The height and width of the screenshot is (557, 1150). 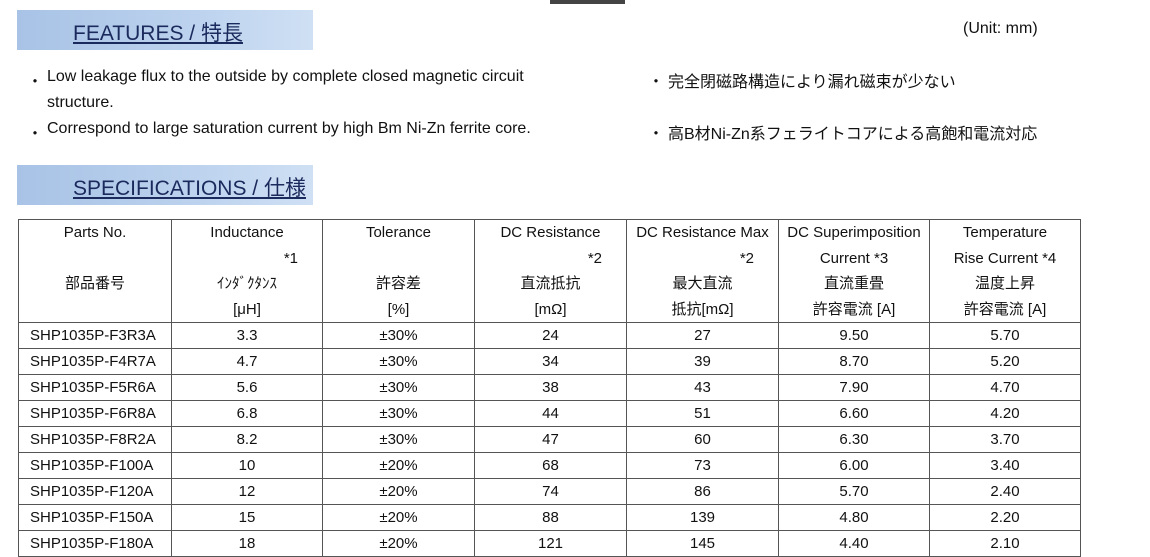 I want to click on cell: 34, so click(x=550, y=361).